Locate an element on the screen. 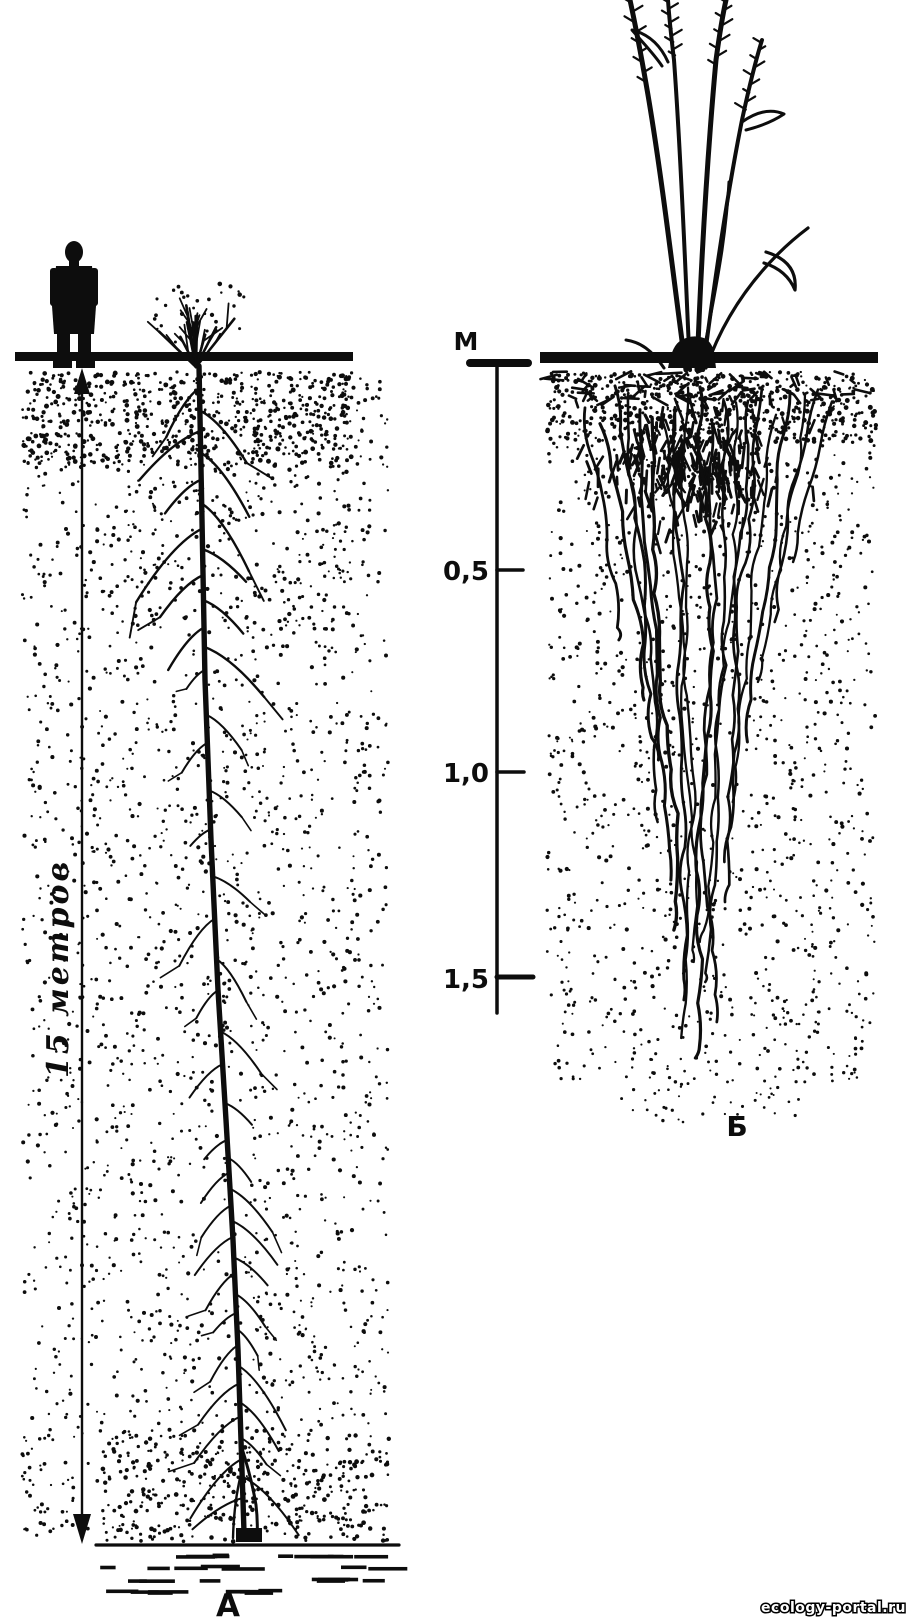 Image resolution: width=910 pixels, height=1618 pixels. water-dashes is located at coordinates (254, 1574).